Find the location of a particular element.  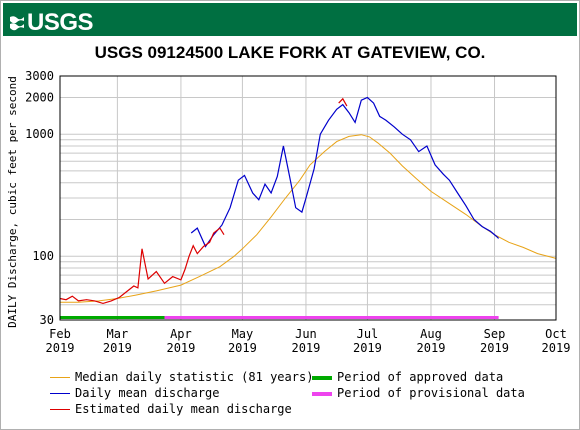

usgs-logo-text: USGS is located at coordinates (60, 22).